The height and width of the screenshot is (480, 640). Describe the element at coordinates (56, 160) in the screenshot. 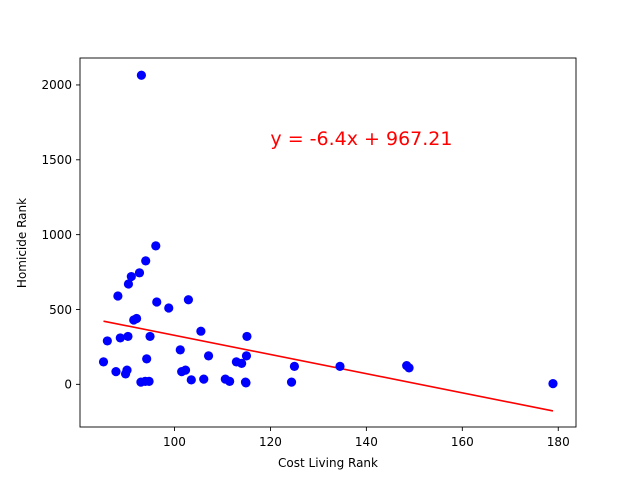

I see `y-tick-label: 1500` at that location.